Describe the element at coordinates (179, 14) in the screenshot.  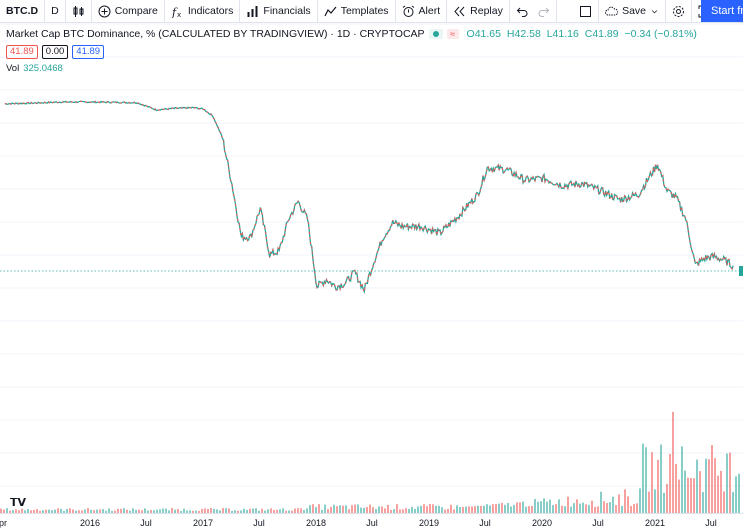
I see `svg-text: x` at that location.